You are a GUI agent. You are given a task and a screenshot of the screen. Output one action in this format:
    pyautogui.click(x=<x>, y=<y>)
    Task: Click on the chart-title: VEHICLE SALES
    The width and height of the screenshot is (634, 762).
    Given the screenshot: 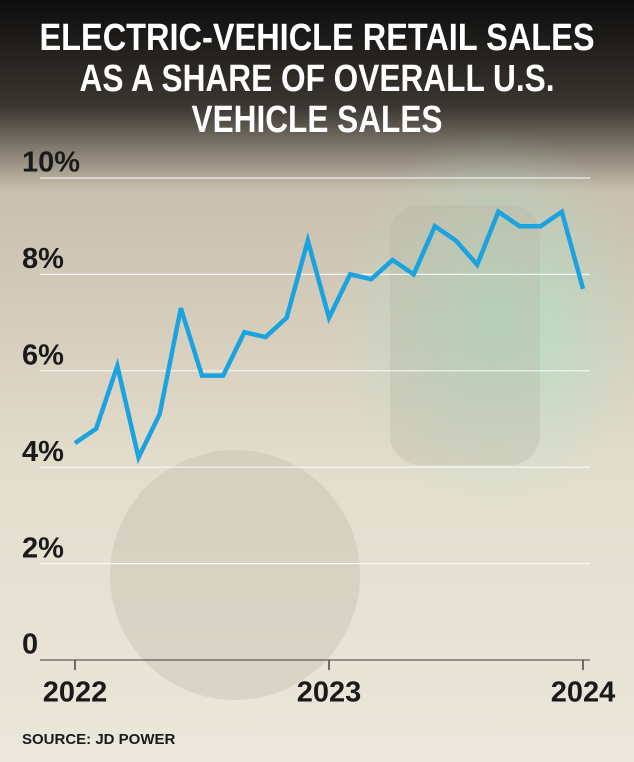 What is the action you would take?
    pyautogui.click(x=317, y=120)
    